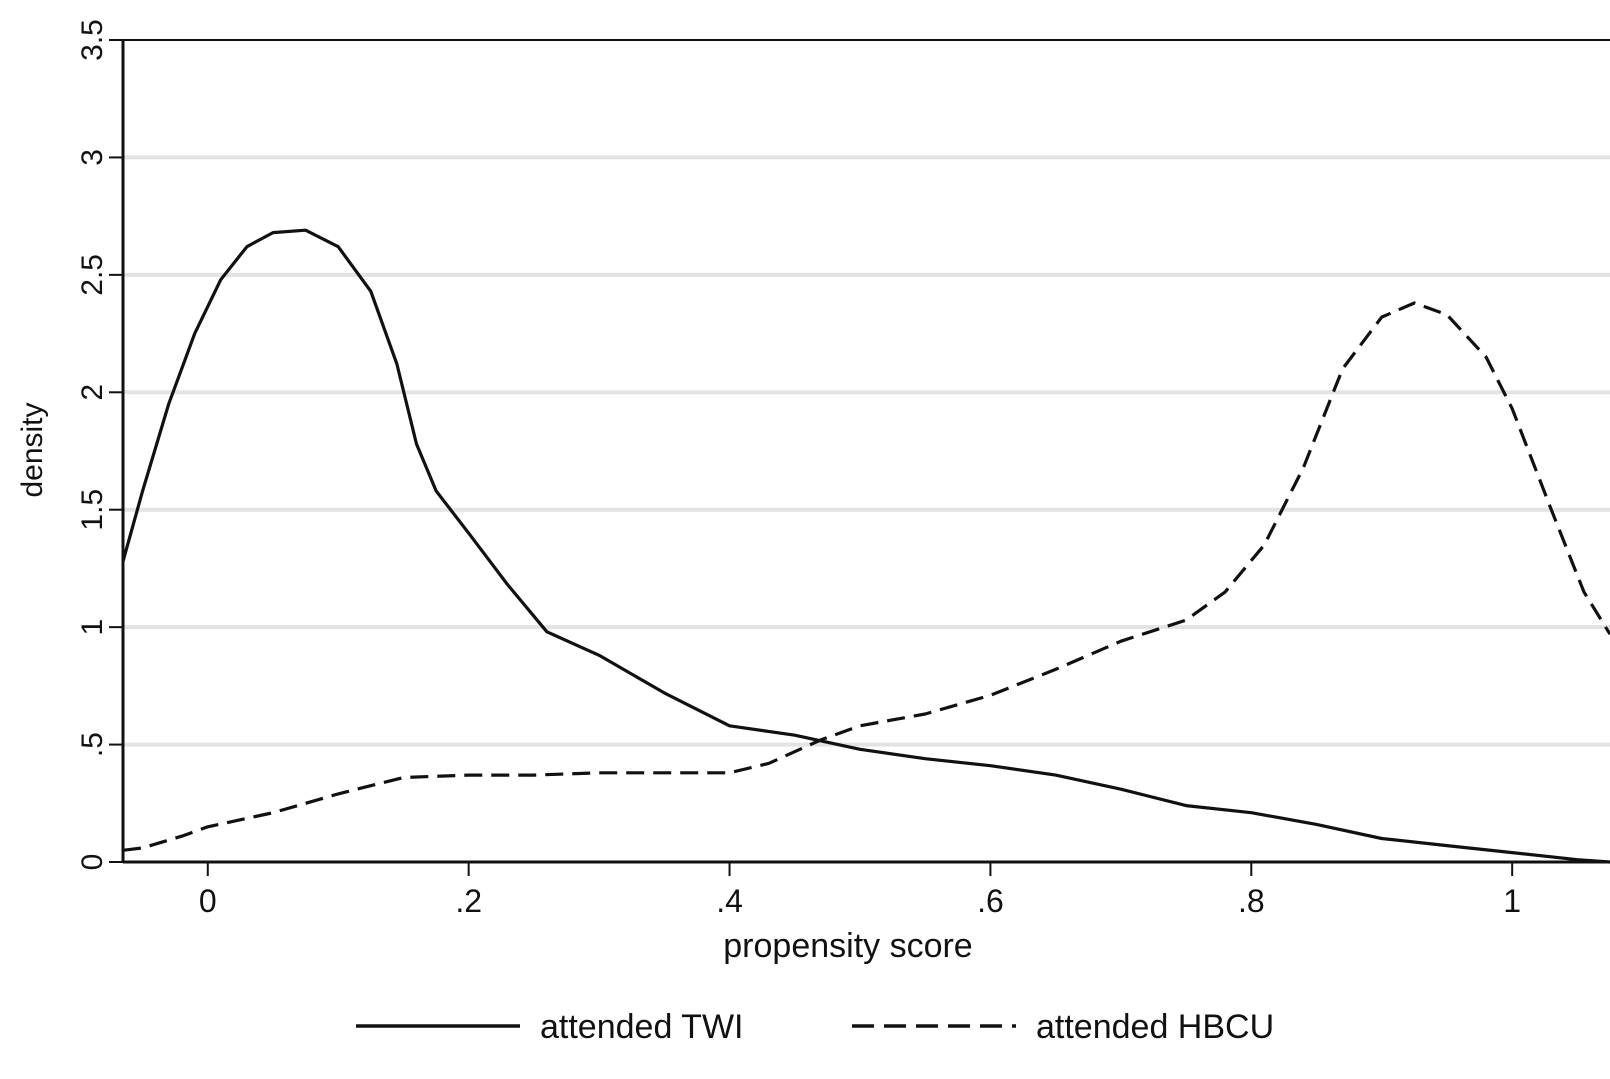 This screenshot has height=1079, width=1610. Describe the element at coordinates (642, 1027) in the screenshot. I see `legend-label-0: attended TWI` at that location.